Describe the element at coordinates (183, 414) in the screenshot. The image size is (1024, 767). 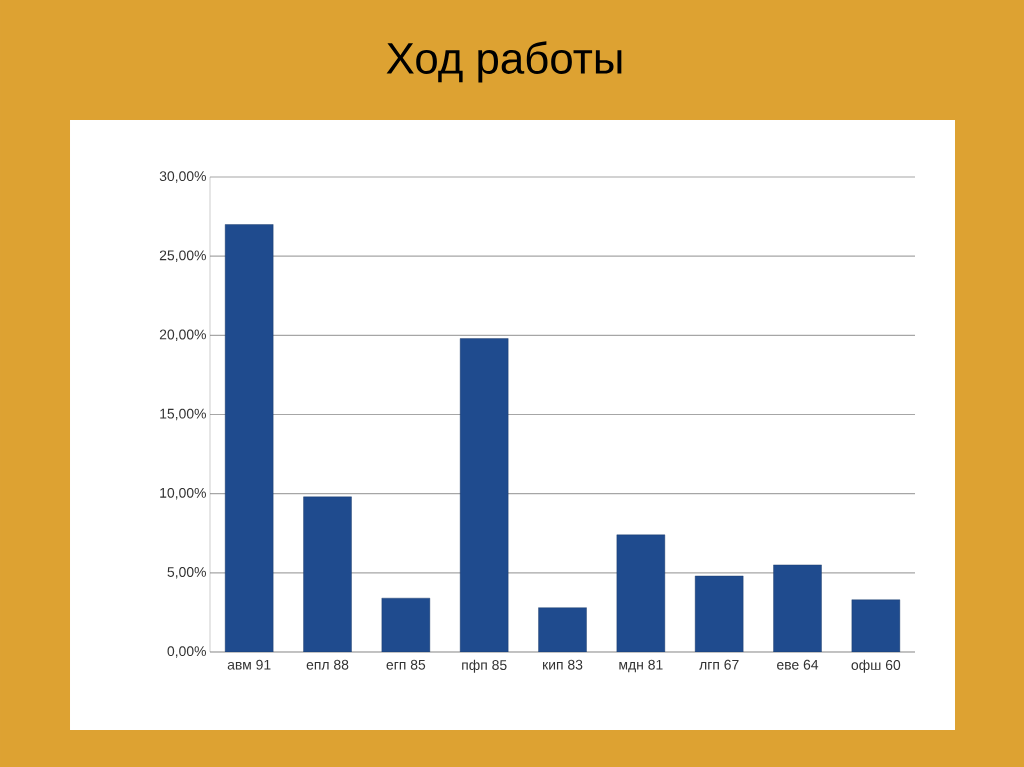
I see `y-tick-label: 15,00%` at that location.